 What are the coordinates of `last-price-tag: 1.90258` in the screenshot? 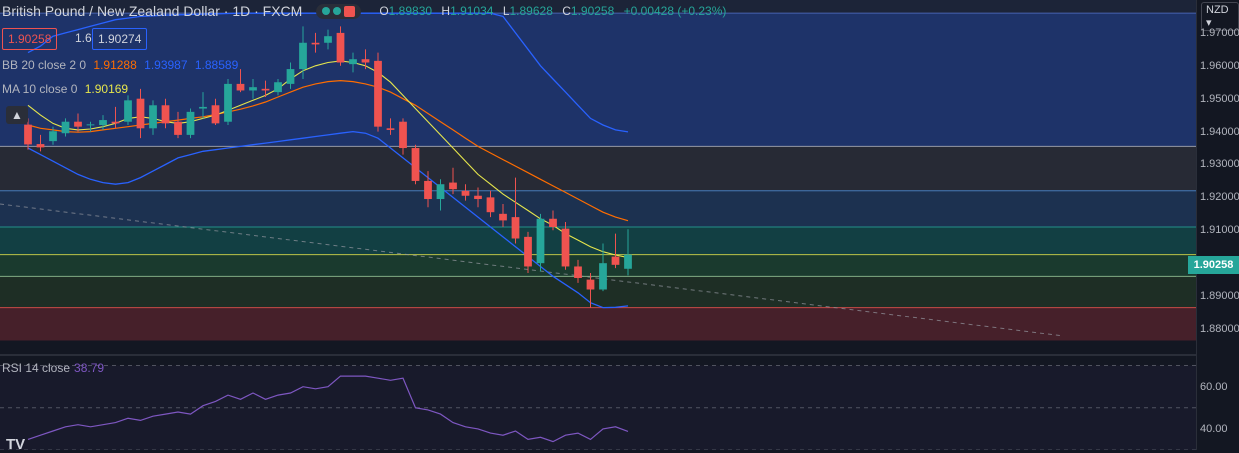 It's located at (1213, 265).